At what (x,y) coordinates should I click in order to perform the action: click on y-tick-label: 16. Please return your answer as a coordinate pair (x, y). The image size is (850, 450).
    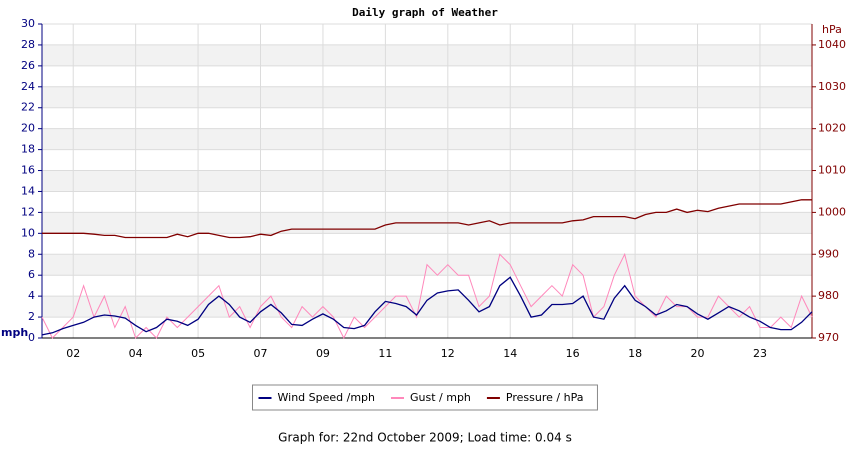
    Looking at the image, I should click on (28, 170).